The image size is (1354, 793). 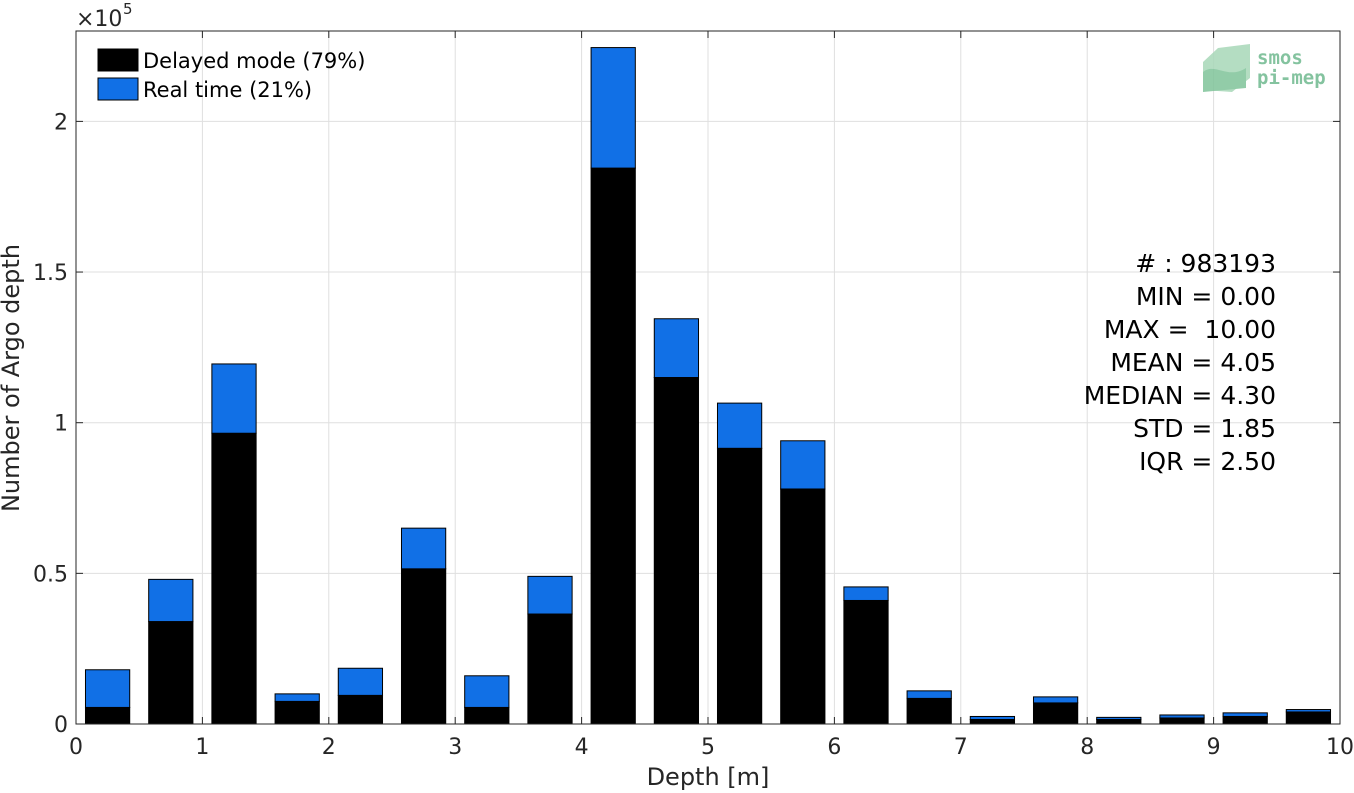 What do you see at coordinates (329, 747) in the screenshot?
I see `x-tick-label: 2` at bounding box center [329, 747].